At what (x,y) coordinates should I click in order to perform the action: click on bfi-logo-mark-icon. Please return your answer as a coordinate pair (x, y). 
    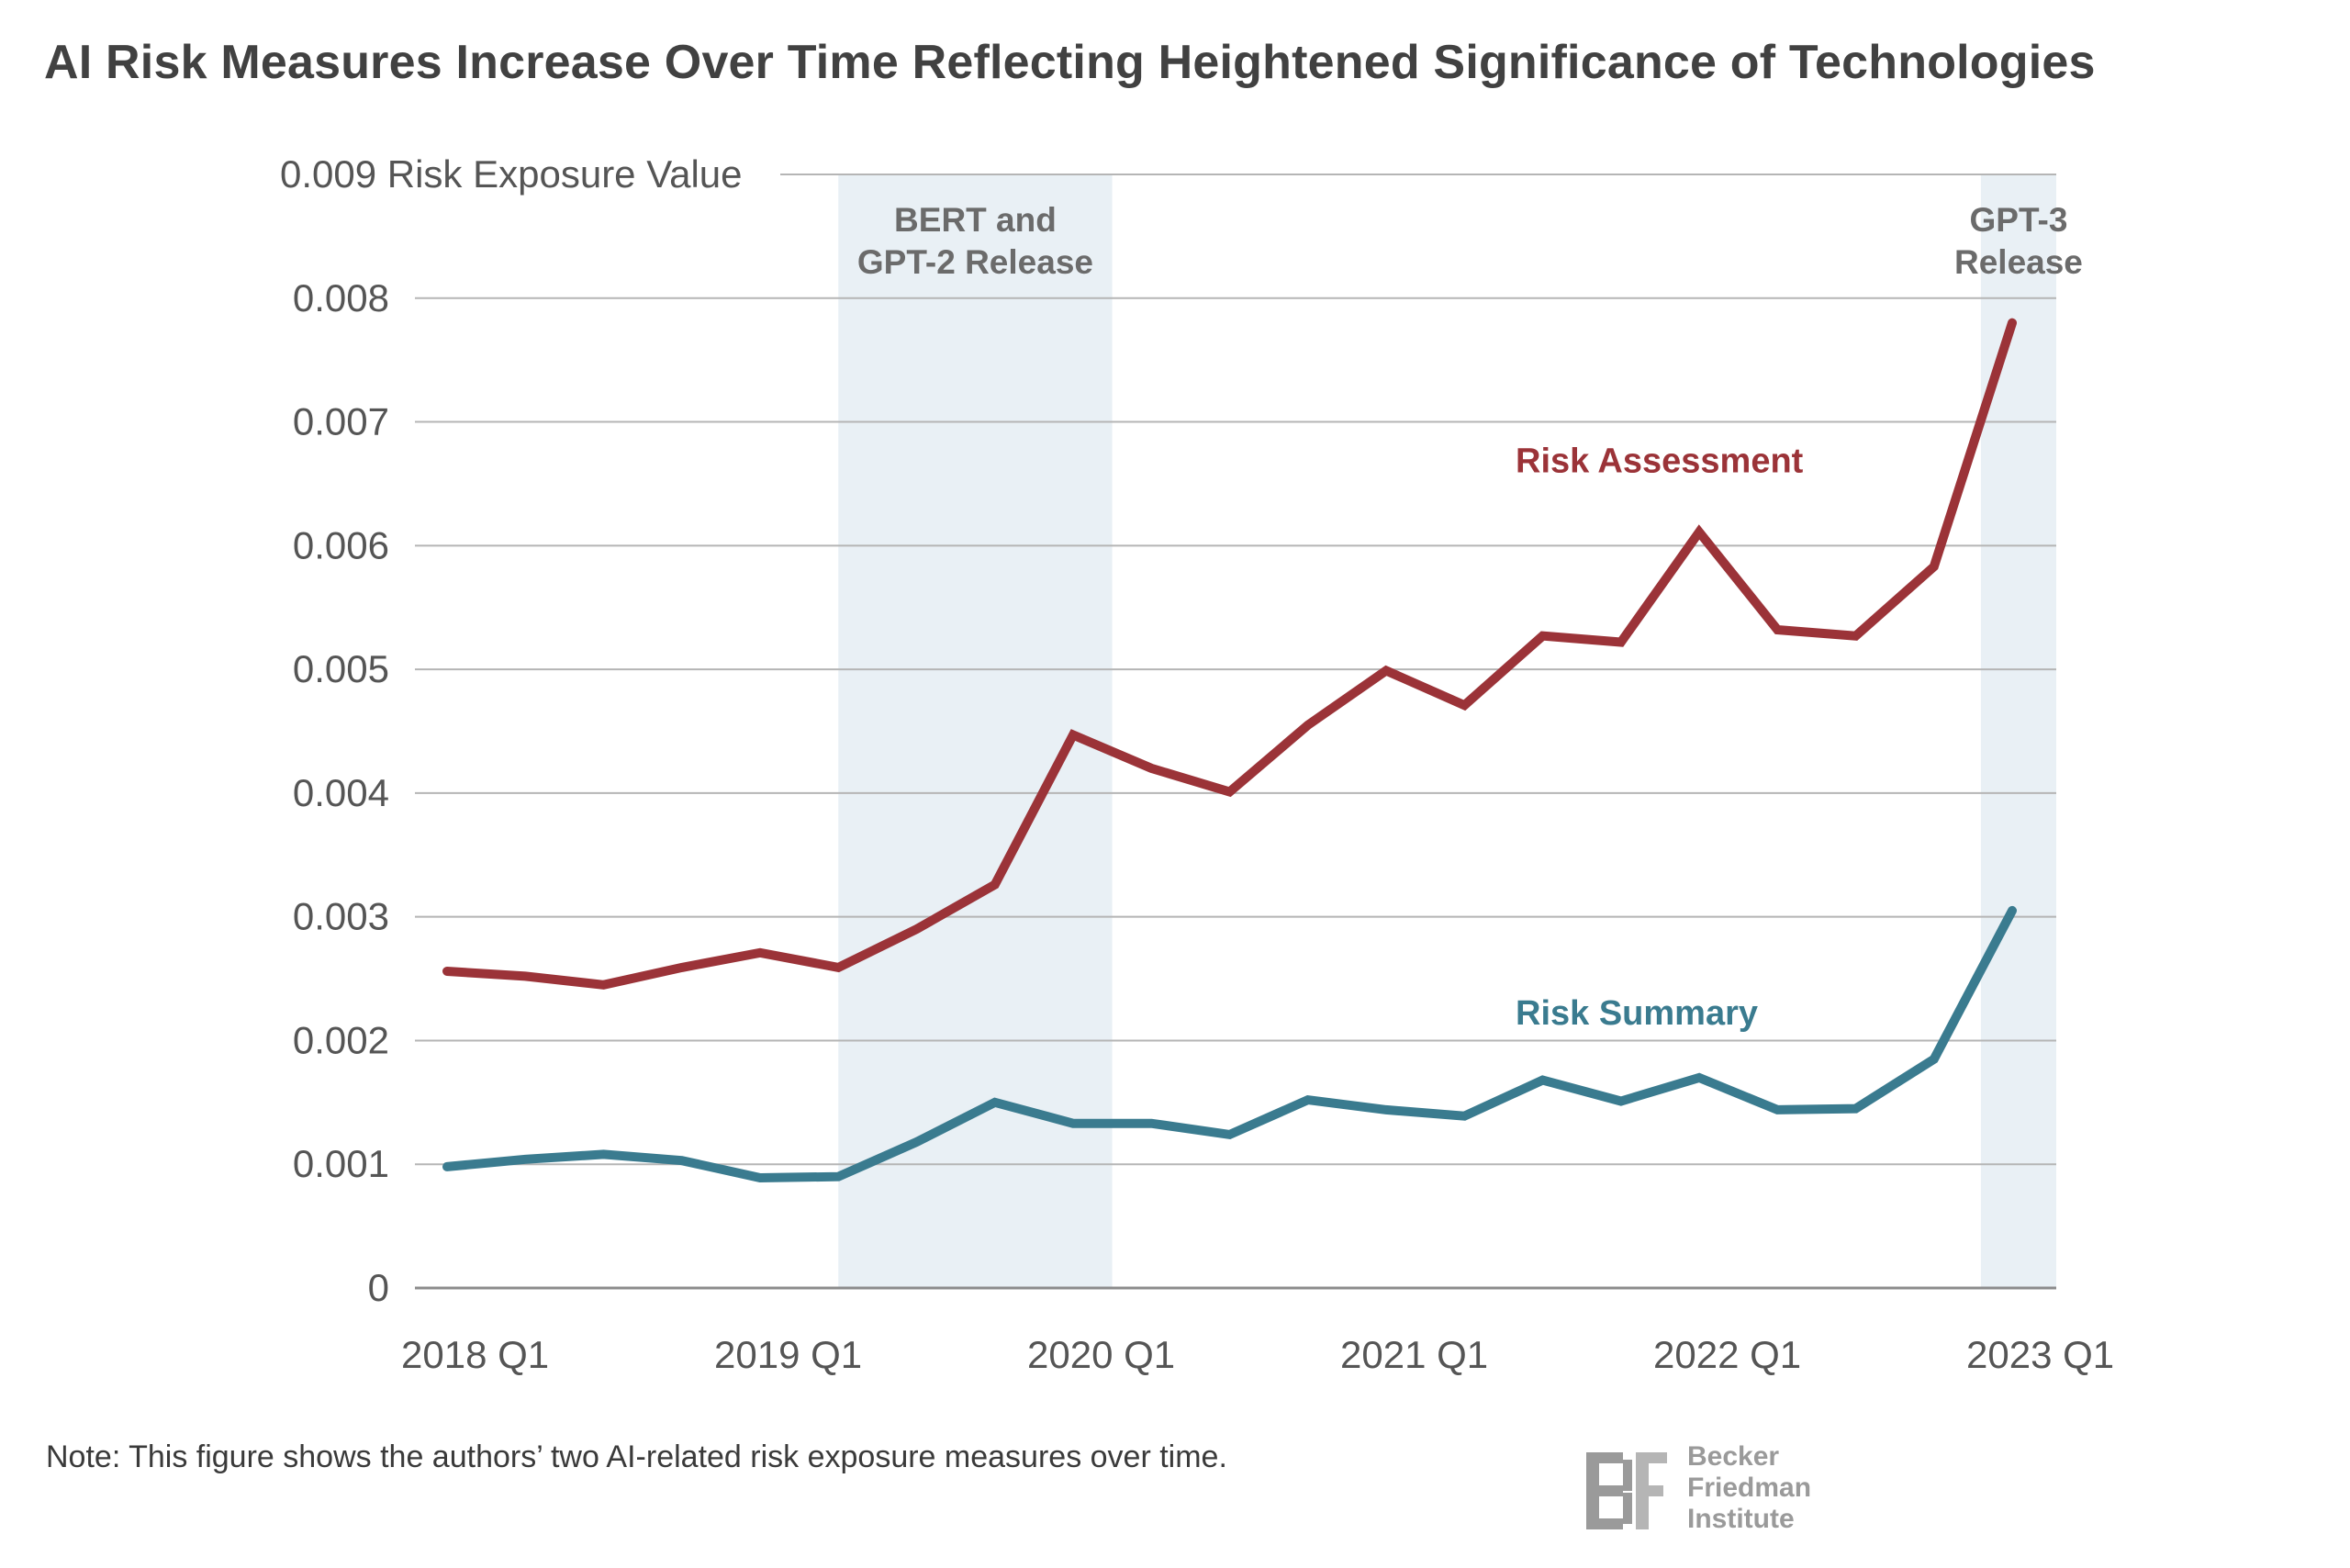
    Looking at the image, I should click on (1626, 1490).